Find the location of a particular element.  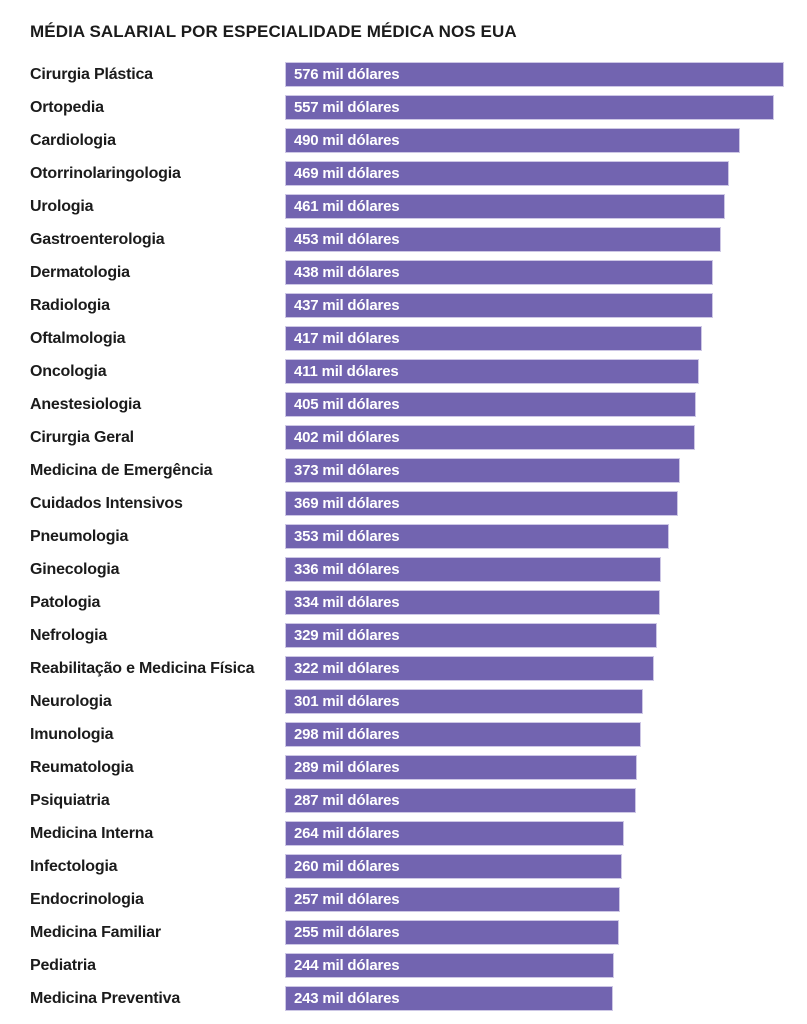

chart-row: Medicina Preventiva 243 mil dólares is located at coordinates (418, 998).